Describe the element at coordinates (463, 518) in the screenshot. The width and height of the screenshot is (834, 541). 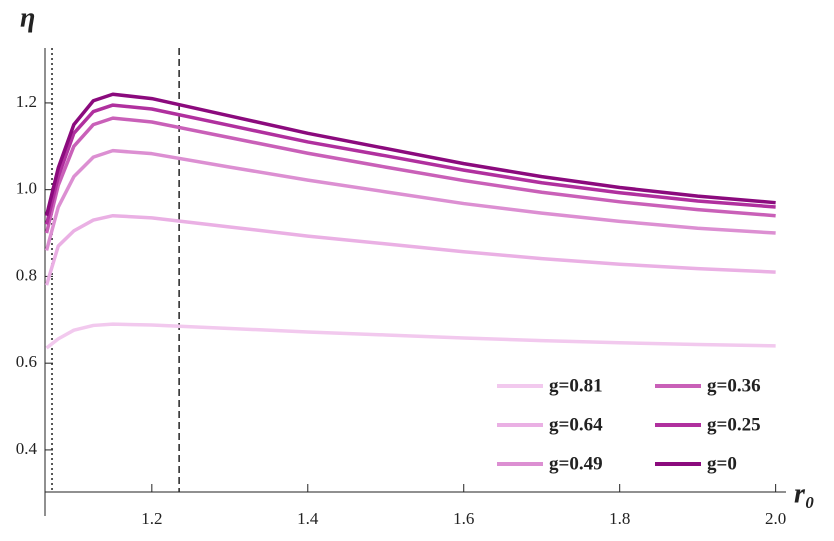
I see `x-tick-label: 1.6` at that location.